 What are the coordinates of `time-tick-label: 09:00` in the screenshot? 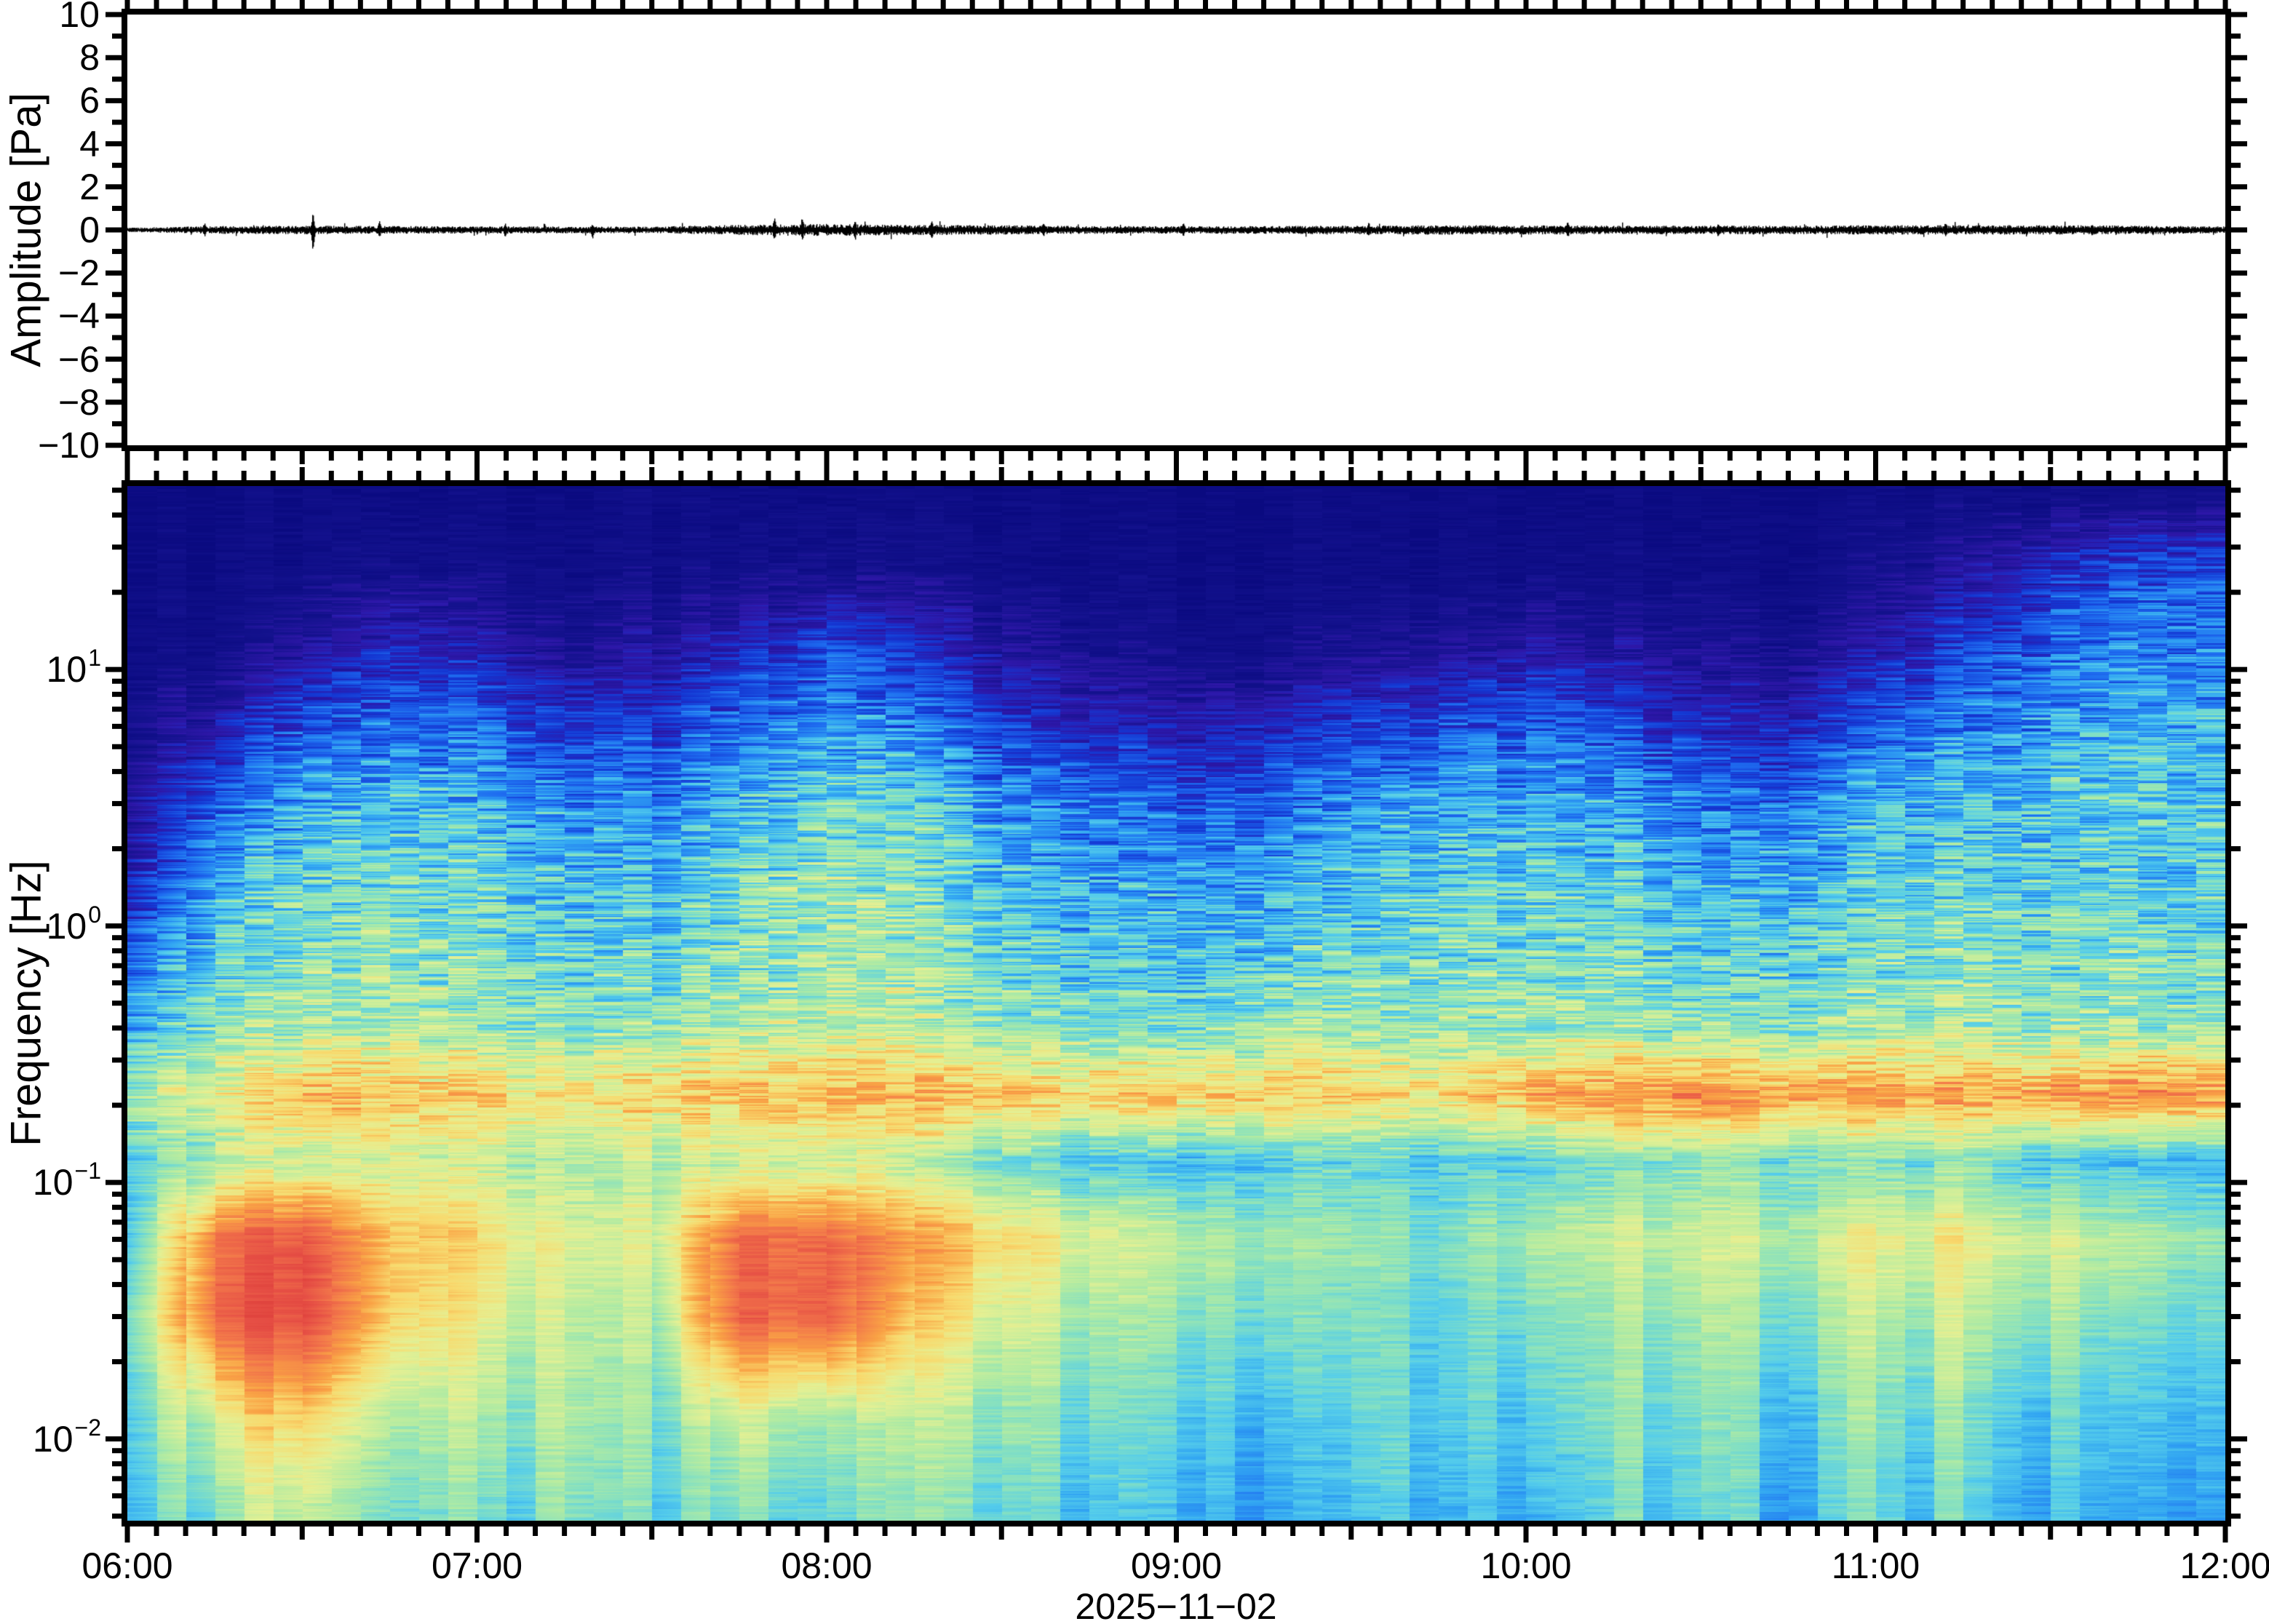 It's located at (1176, 1565).